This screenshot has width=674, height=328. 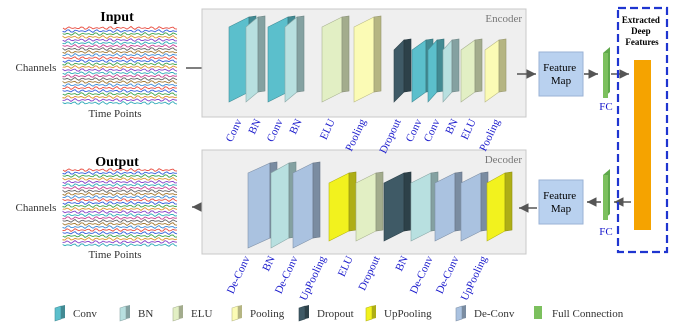 I want to click on time-points-label-output: Time Points, so click(x=114, y=255).